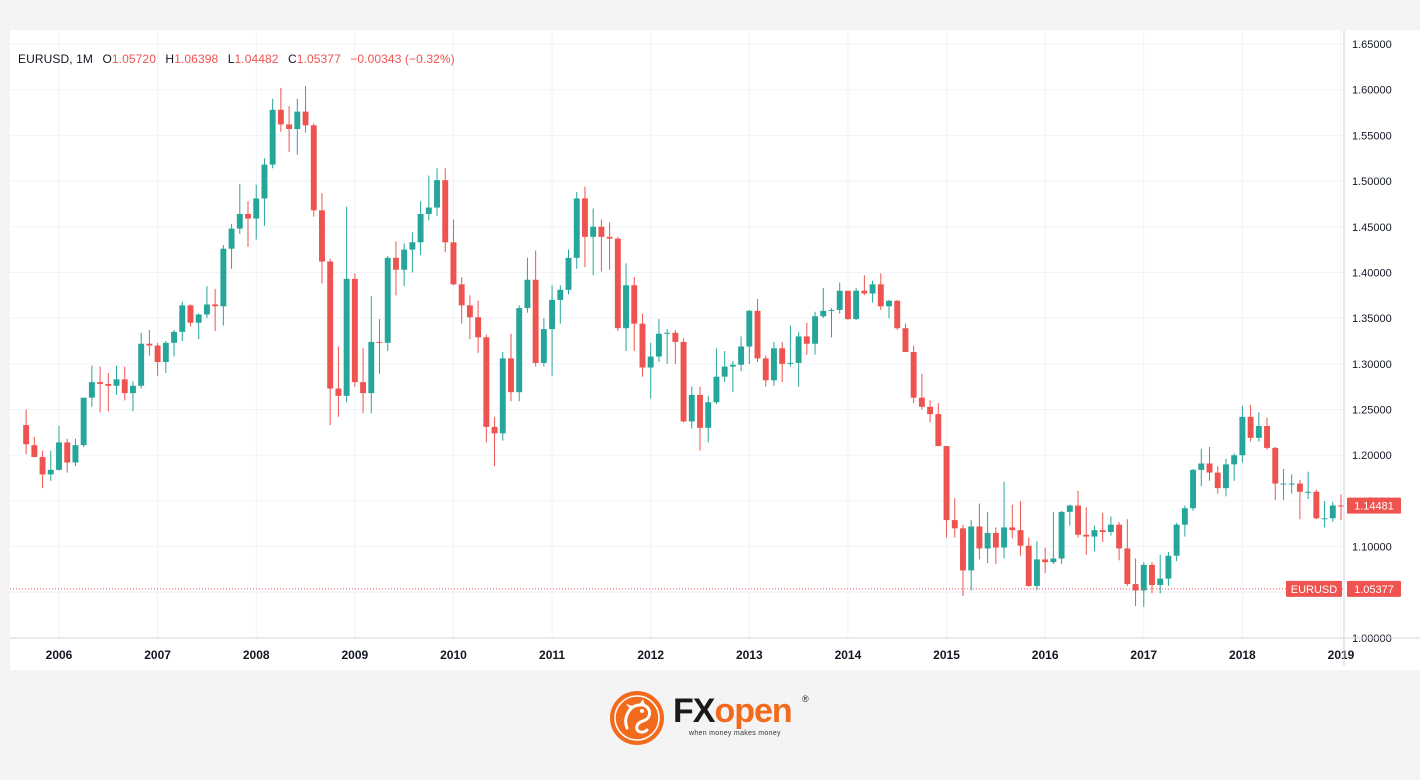  I want to click on legend-close-value: 1.05377, so click(318, 59).